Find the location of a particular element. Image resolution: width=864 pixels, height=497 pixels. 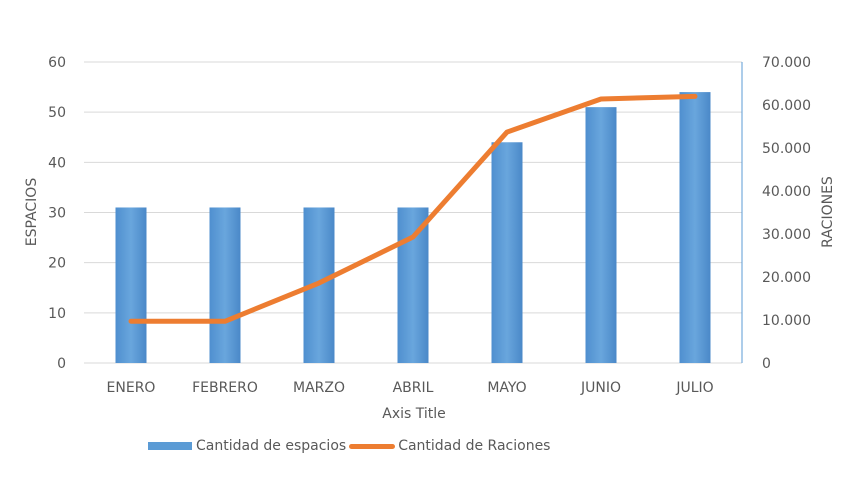

line-swatch-icon is located at coordinates (372, 446).